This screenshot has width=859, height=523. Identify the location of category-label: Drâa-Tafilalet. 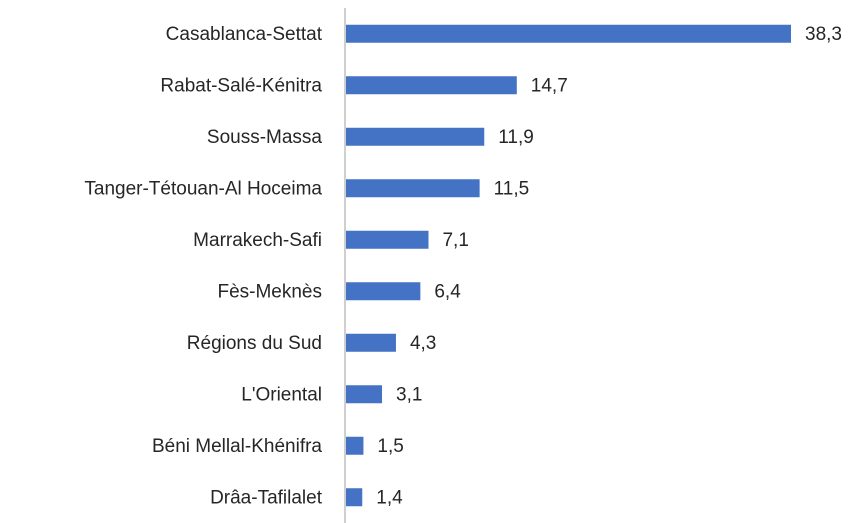
(266, 497).